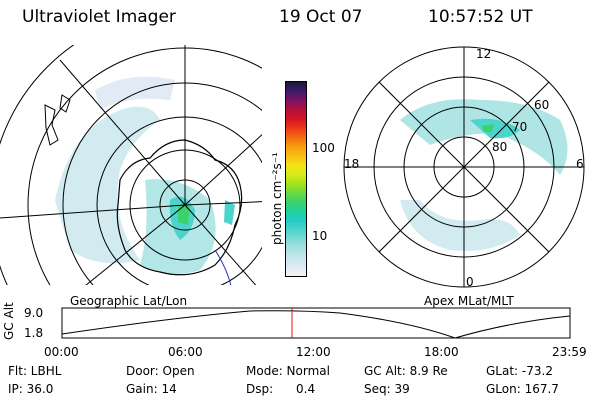  Describe the element at coordinates (34, 313) in the screenshot. I see `altitude-ytick-max: 9.0` at that location.